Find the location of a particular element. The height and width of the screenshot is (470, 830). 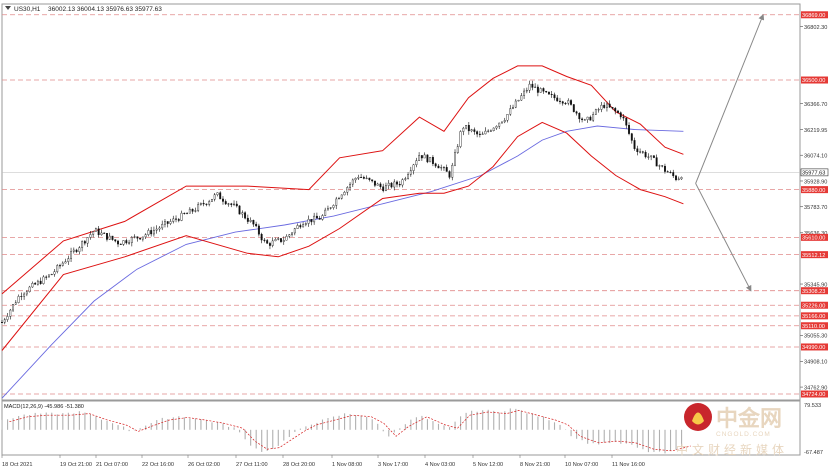

chart-symbol-title: US30,H1 is located at coordinates (27, 9).